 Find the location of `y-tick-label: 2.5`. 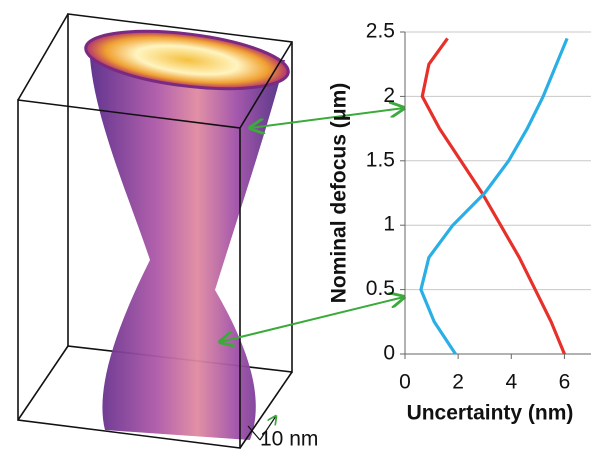

y-tick-label: 2.5 is located at coordinates (380, 31).